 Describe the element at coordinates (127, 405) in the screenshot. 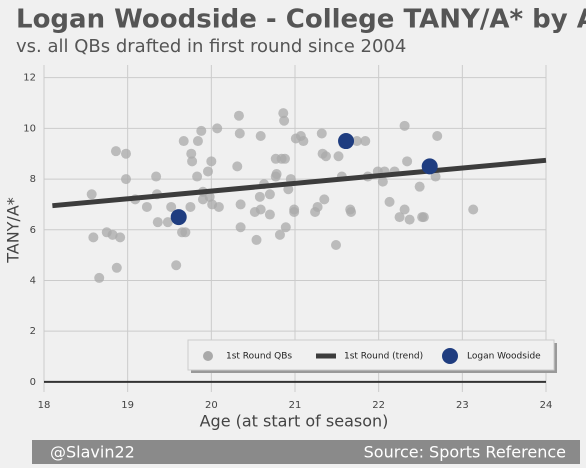

I see `x-tick-label: 19` at that location.